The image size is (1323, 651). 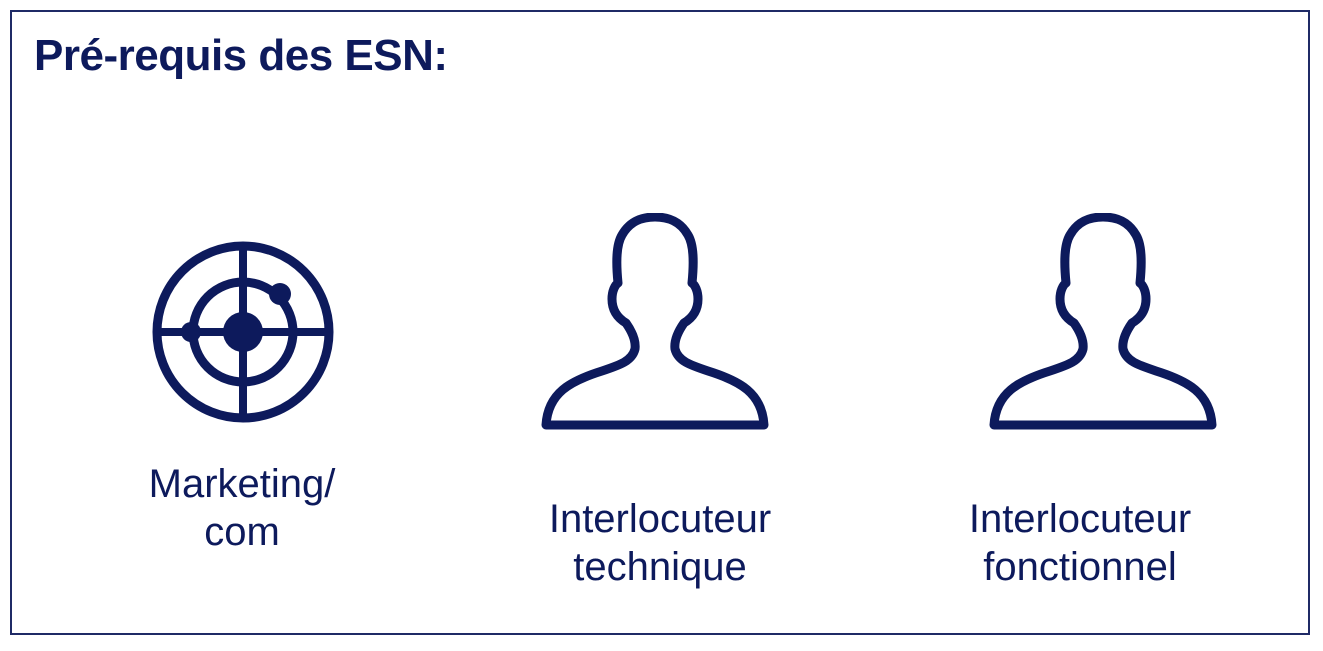 What do you see at coordinates (242, 508) in the screenshot?
I see `item-label-marketing: Marketing/ com` at bounding box center [242, 508].